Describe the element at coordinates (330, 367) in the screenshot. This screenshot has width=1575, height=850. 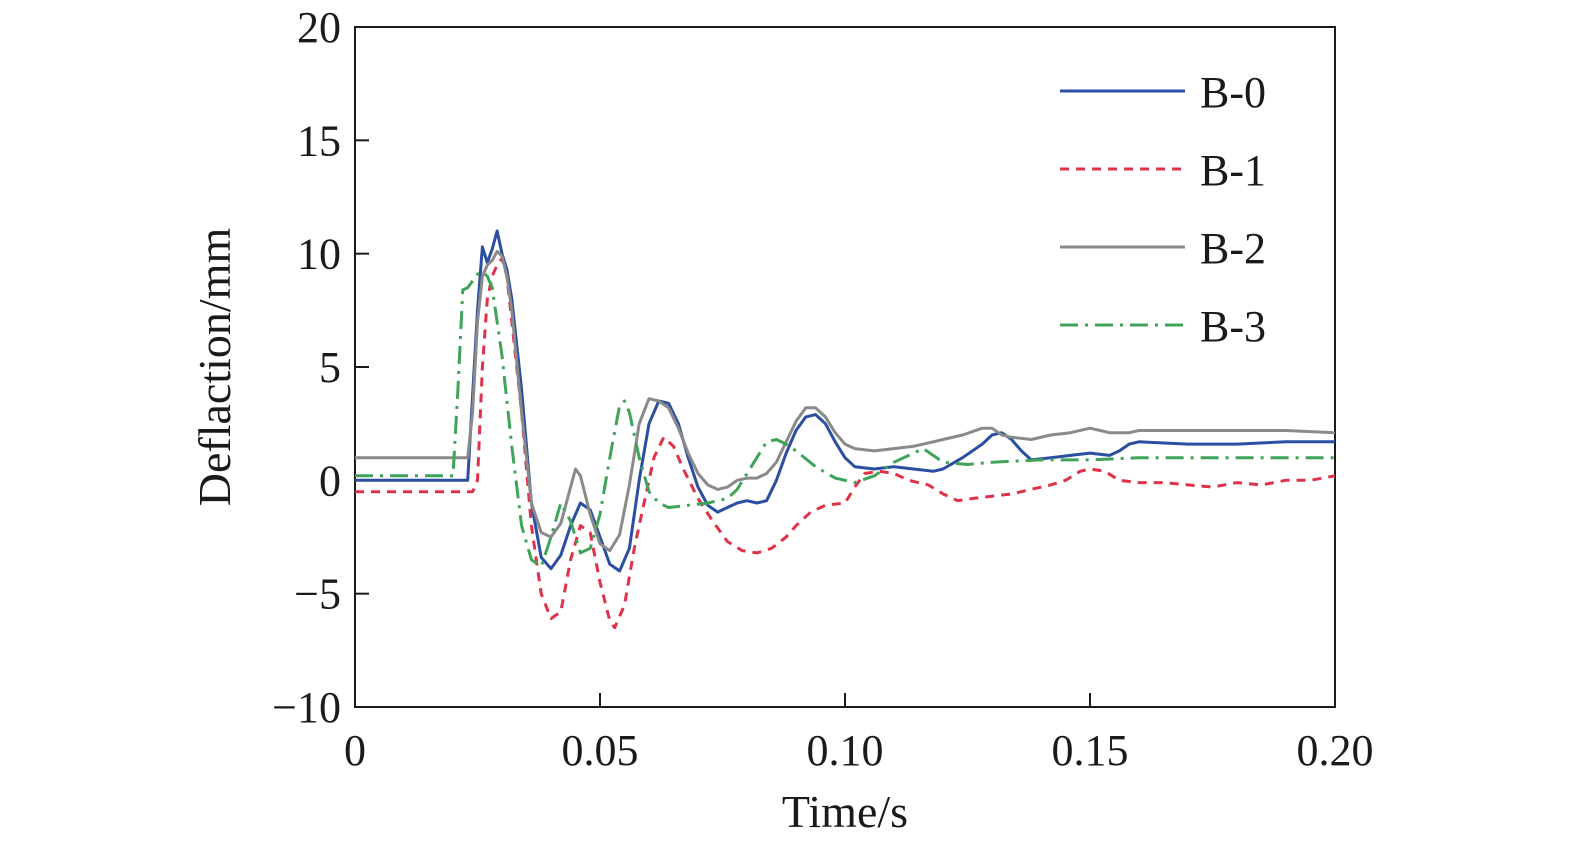
I see `y-tick-label: 5` at that location.